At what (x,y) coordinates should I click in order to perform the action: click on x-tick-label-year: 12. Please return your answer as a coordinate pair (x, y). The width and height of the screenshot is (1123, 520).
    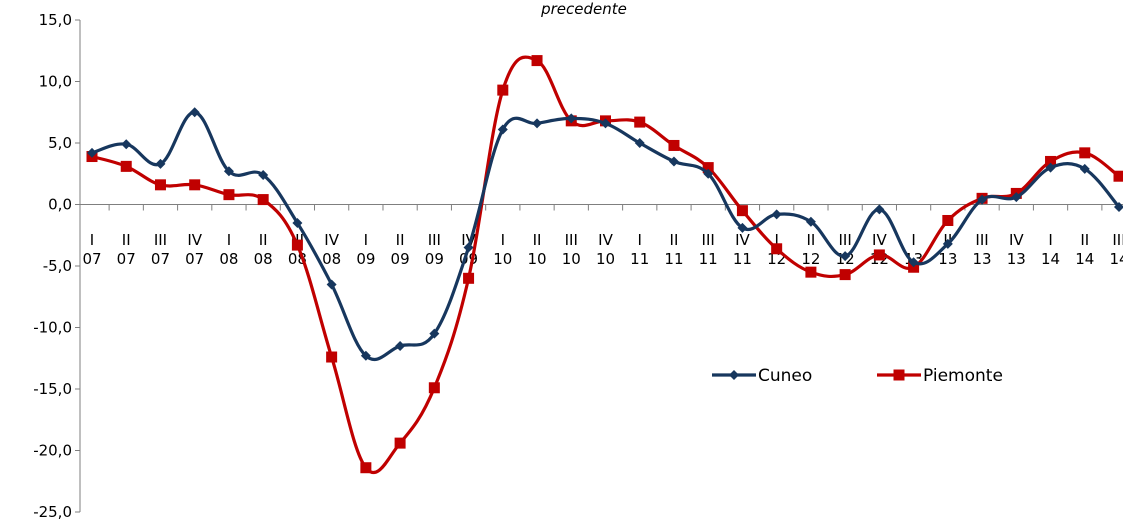
    Looking at the image, I should click on (810, 259).